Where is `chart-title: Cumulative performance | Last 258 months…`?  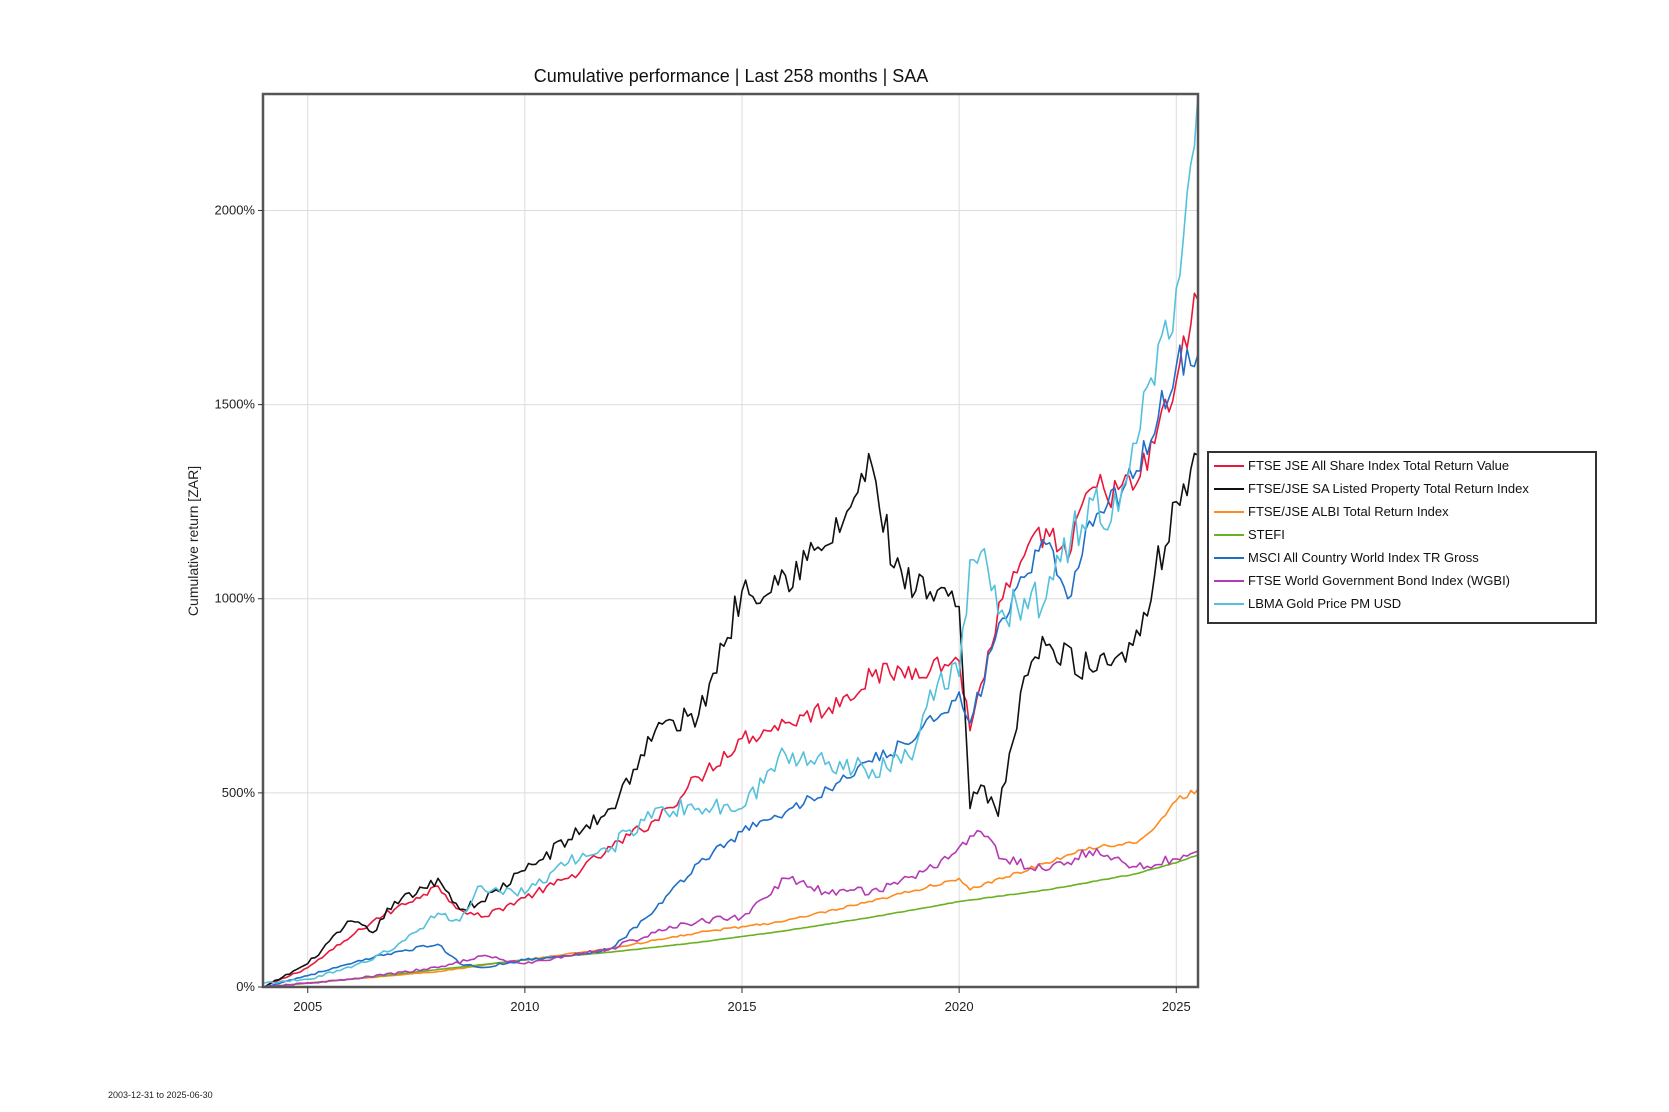 chart-title: Cumulative performance | Last 258 months… is located at coordinates (731, 76).